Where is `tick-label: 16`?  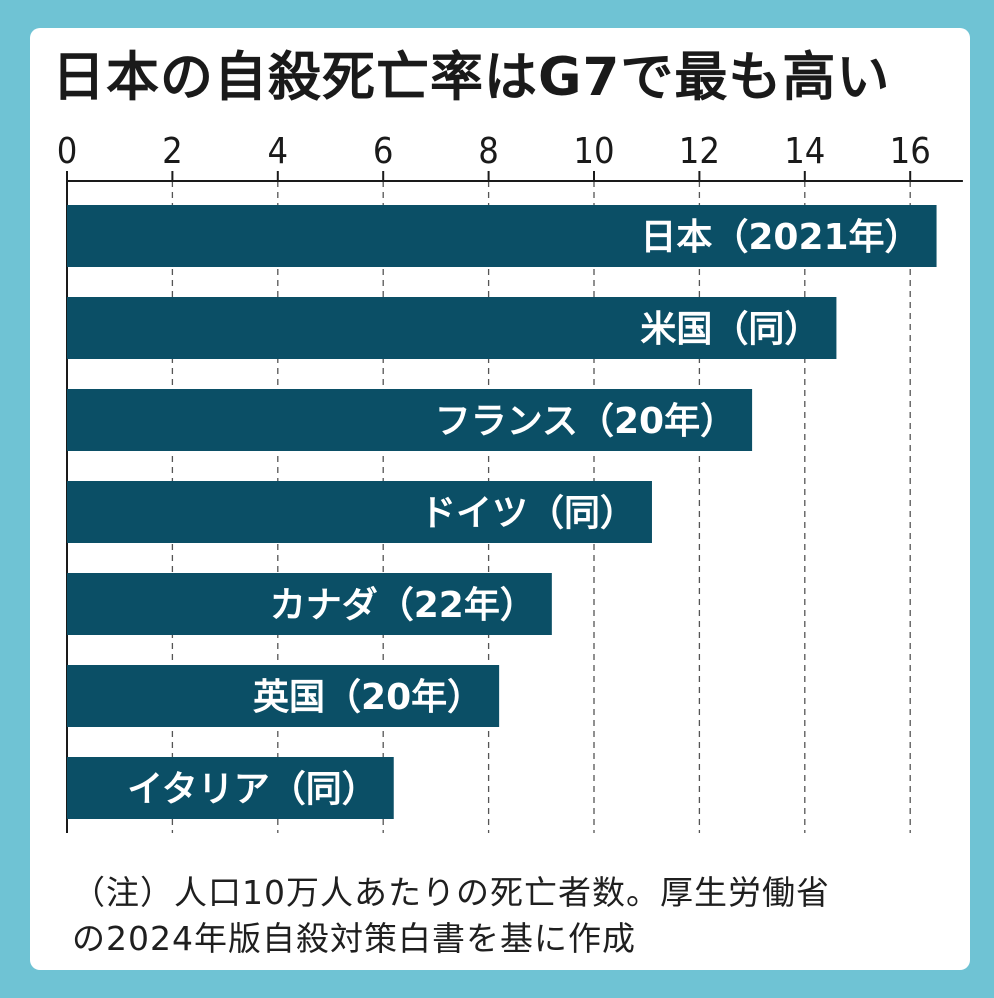 tick-label: 16 is located at coordinates (910, 151).